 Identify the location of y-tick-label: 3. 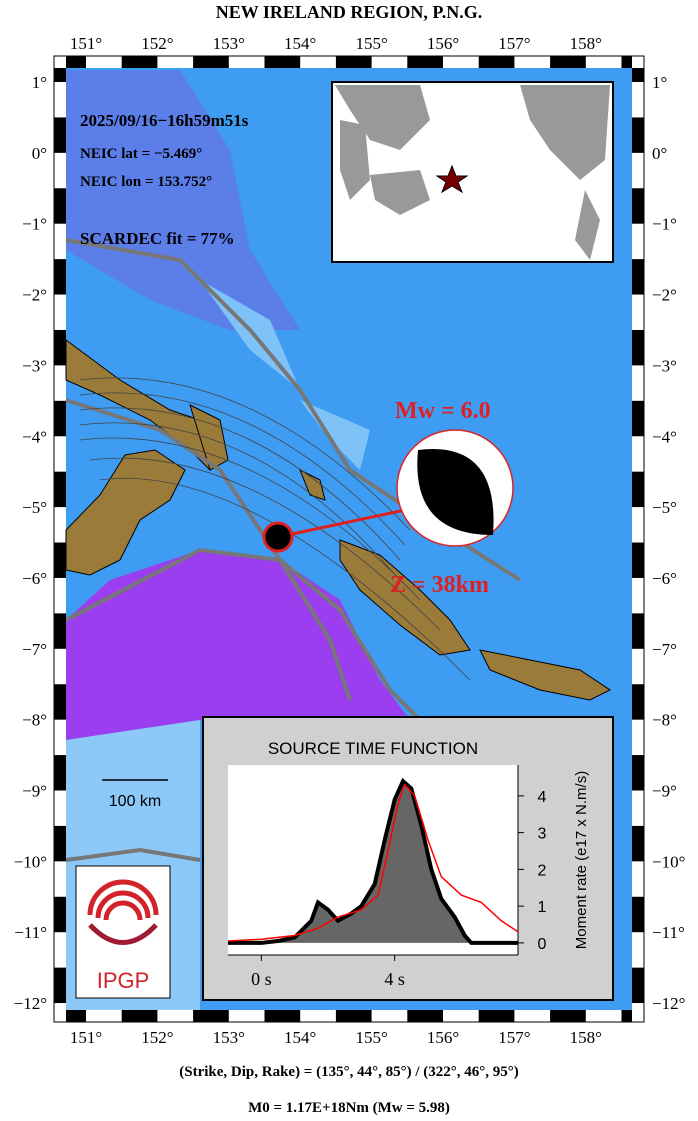
(542, 834).